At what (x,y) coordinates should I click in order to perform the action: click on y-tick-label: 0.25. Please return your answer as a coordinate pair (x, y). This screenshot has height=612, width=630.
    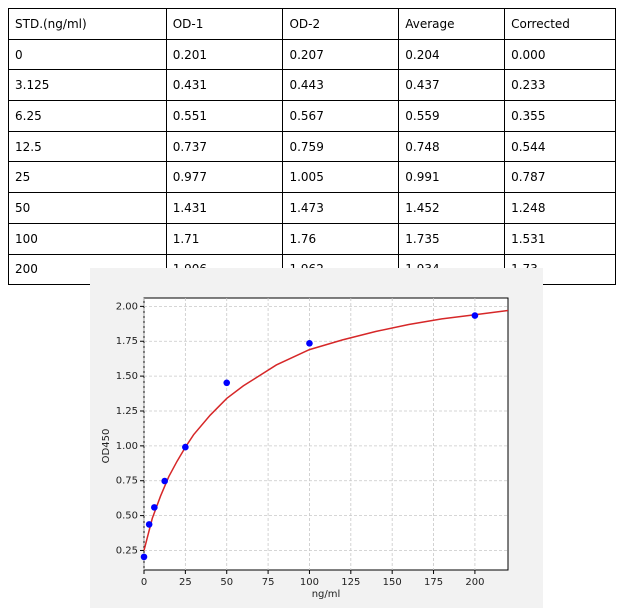
    Looking at the image, I should click on (127, 550).